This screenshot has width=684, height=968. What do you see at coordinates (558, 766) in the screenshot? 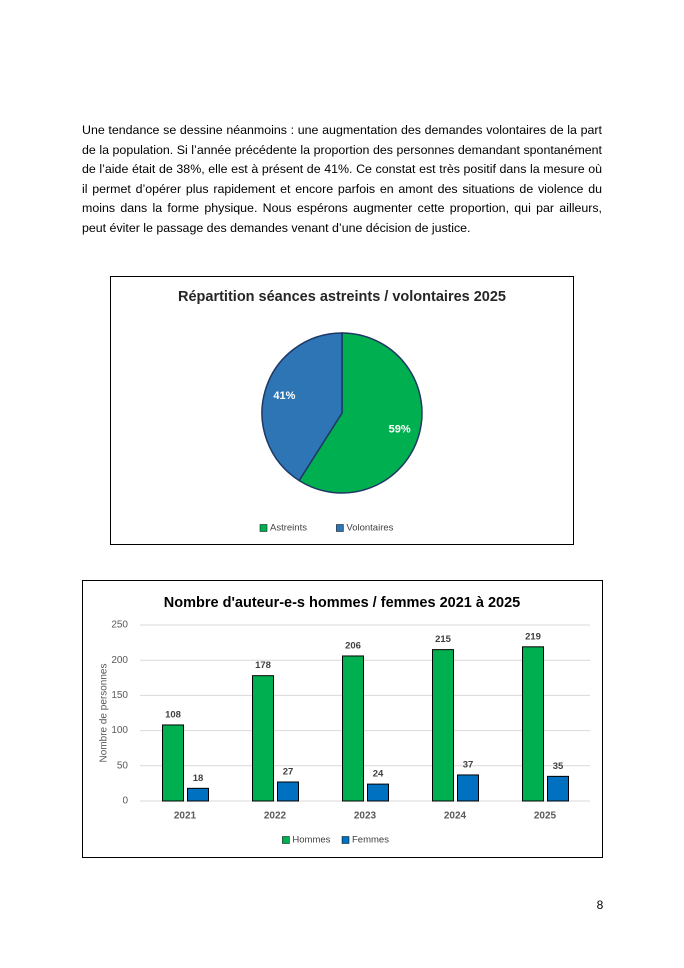
I see `data-label: 35` at bounding box center [558, 766].